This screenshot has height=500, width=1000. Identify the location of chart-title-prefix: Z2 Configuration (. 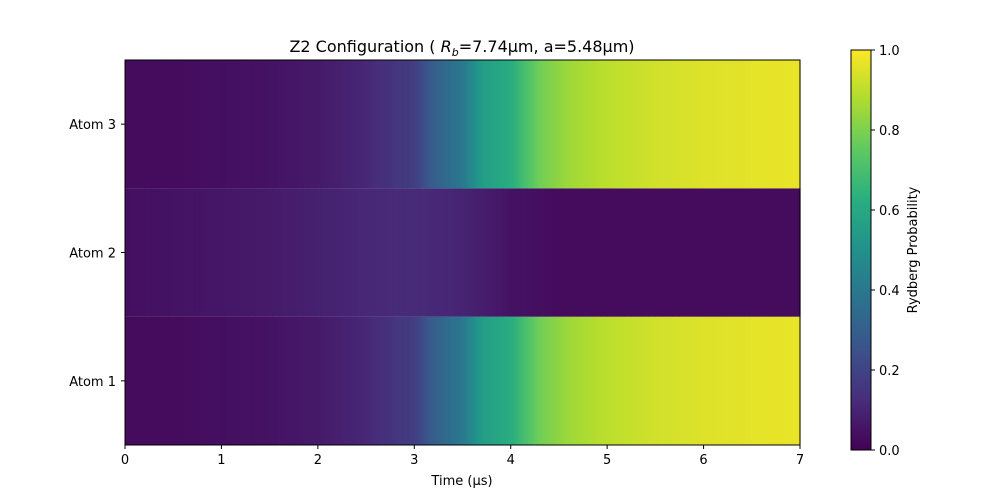
(364, 46).